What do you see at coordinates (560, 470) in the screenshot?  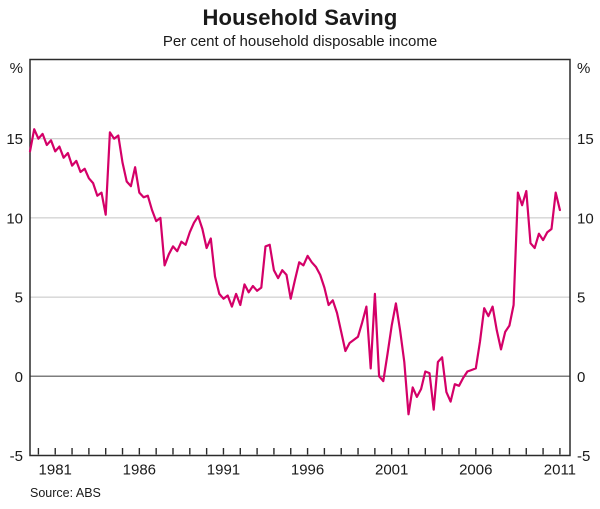 I see `svg-text: 2011` at bounding box center [560, 470].